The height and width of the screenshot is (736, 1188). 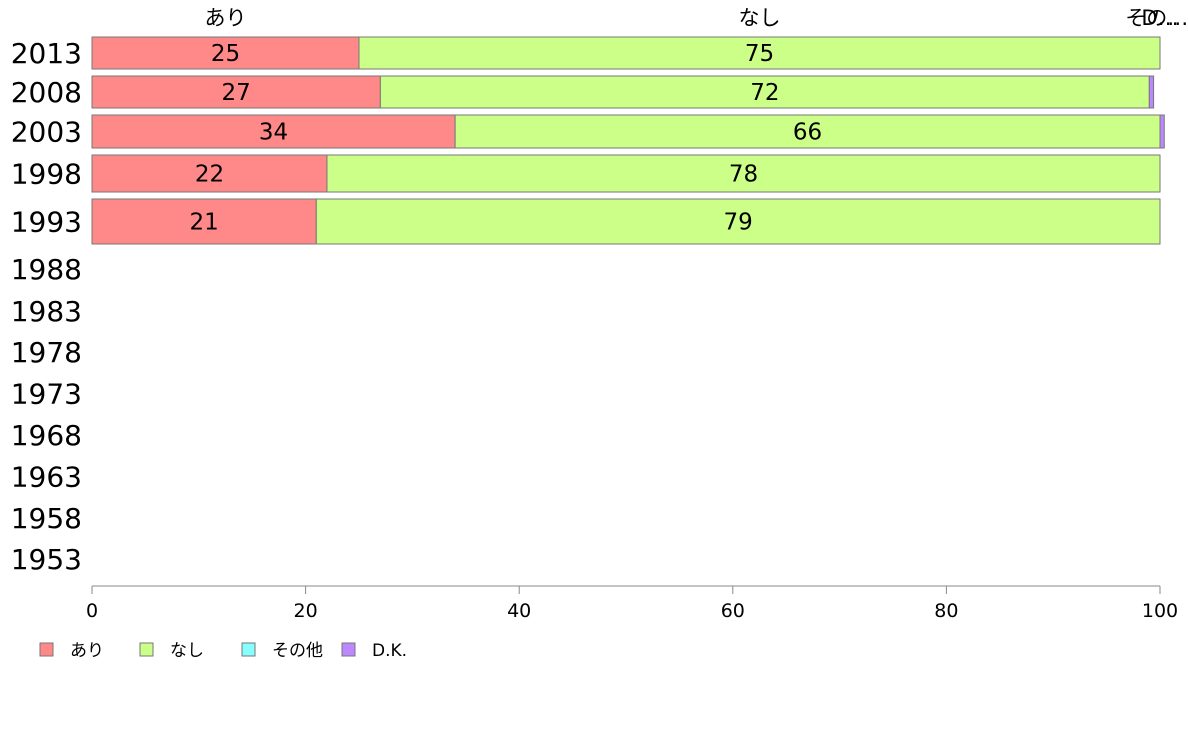 I want to click on x-axis: 0 20 40 60 80 100, so click(x=632, y=603).